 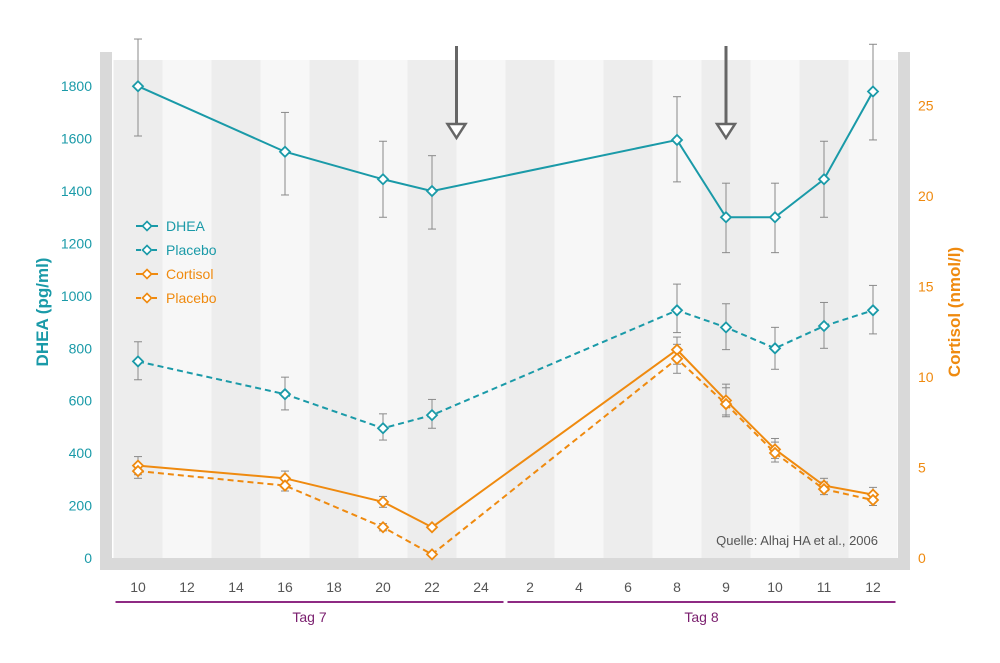 What do you see at coordinates (824, 587) in the screenshot?
I see `x-tick-label: 11` at bounding box center [824, 587].